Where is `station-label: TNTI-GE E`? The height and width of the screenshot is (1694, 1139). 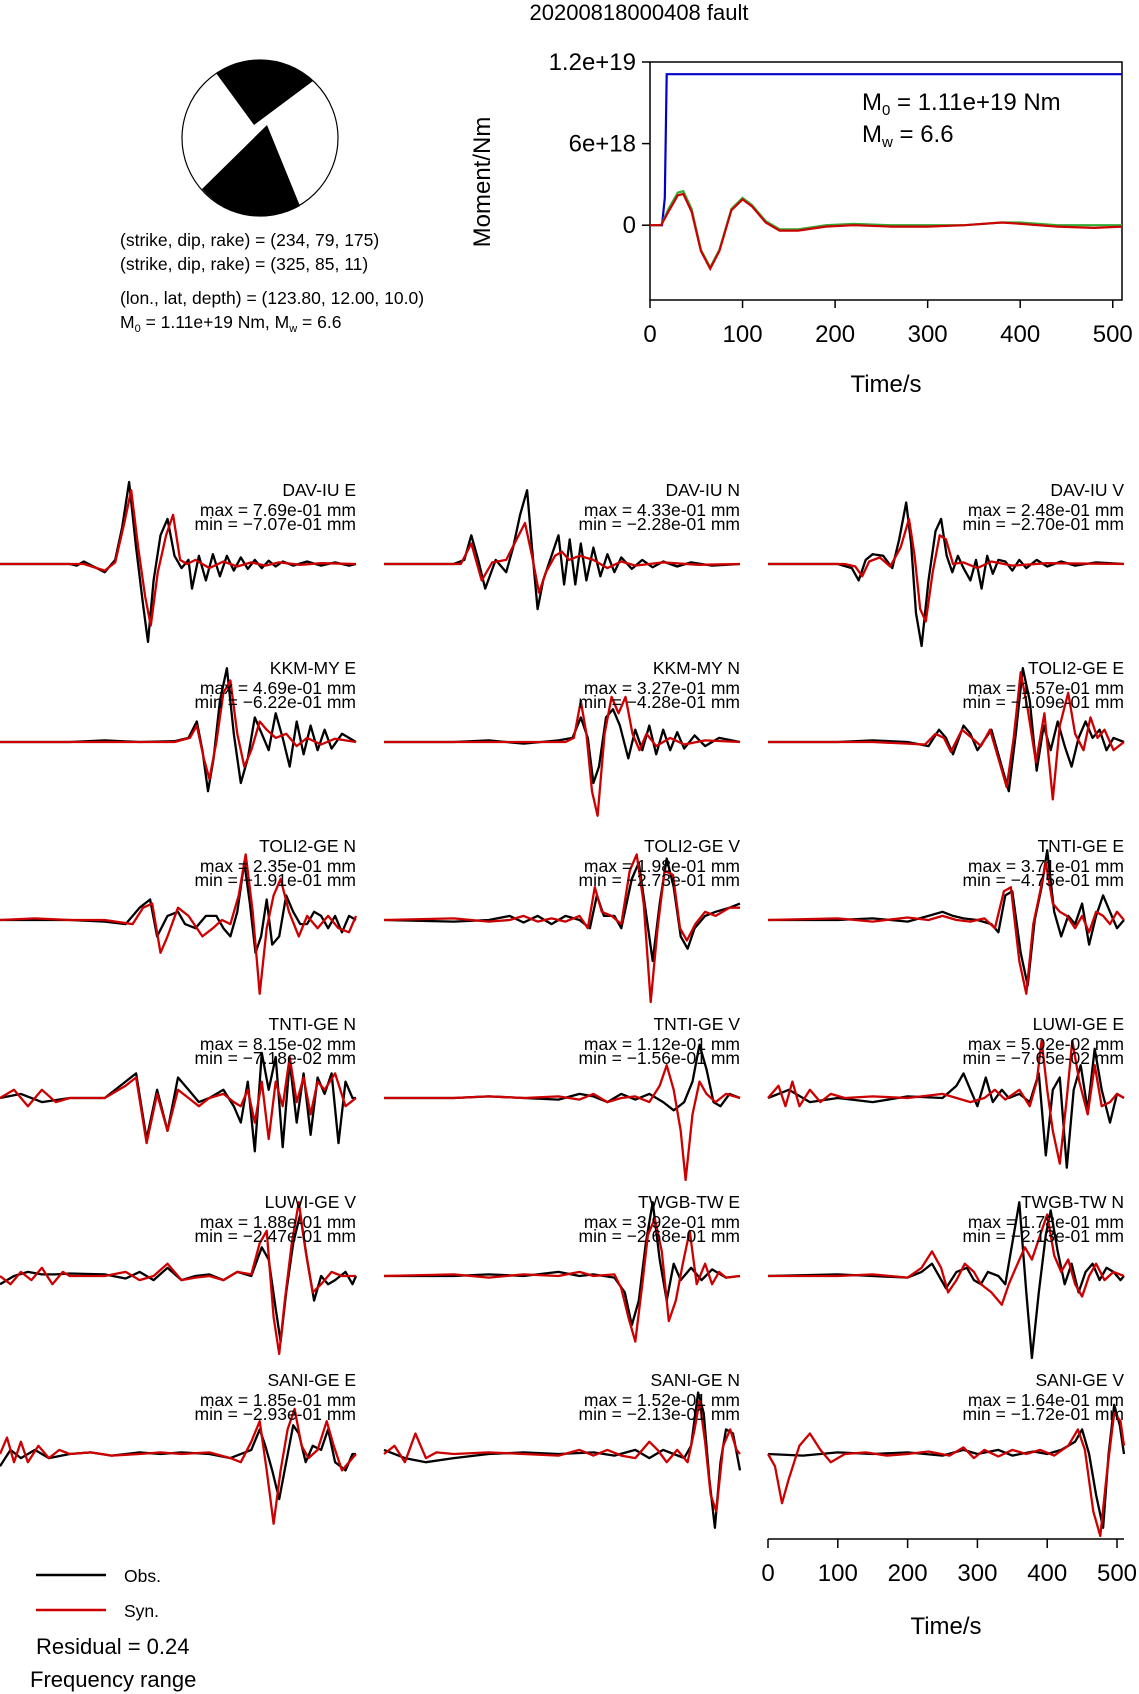
station-label: TNTI-GE E is located at coordinates (1080, 846).